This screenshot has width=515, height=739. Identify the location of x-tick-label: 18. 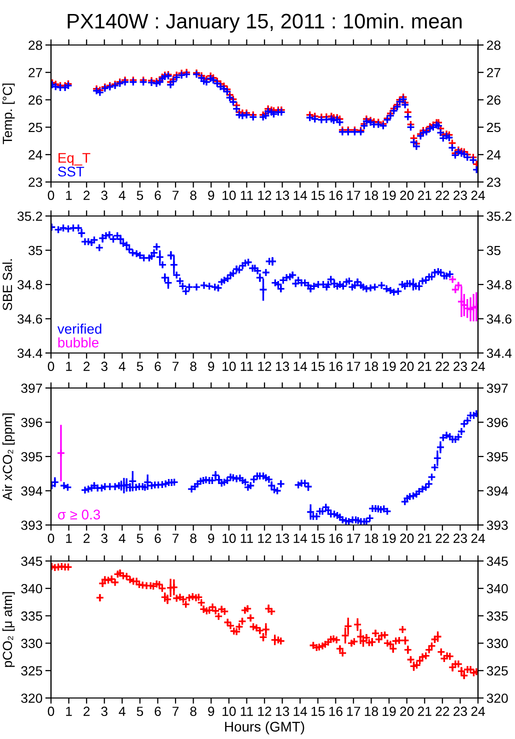
(371, 195).